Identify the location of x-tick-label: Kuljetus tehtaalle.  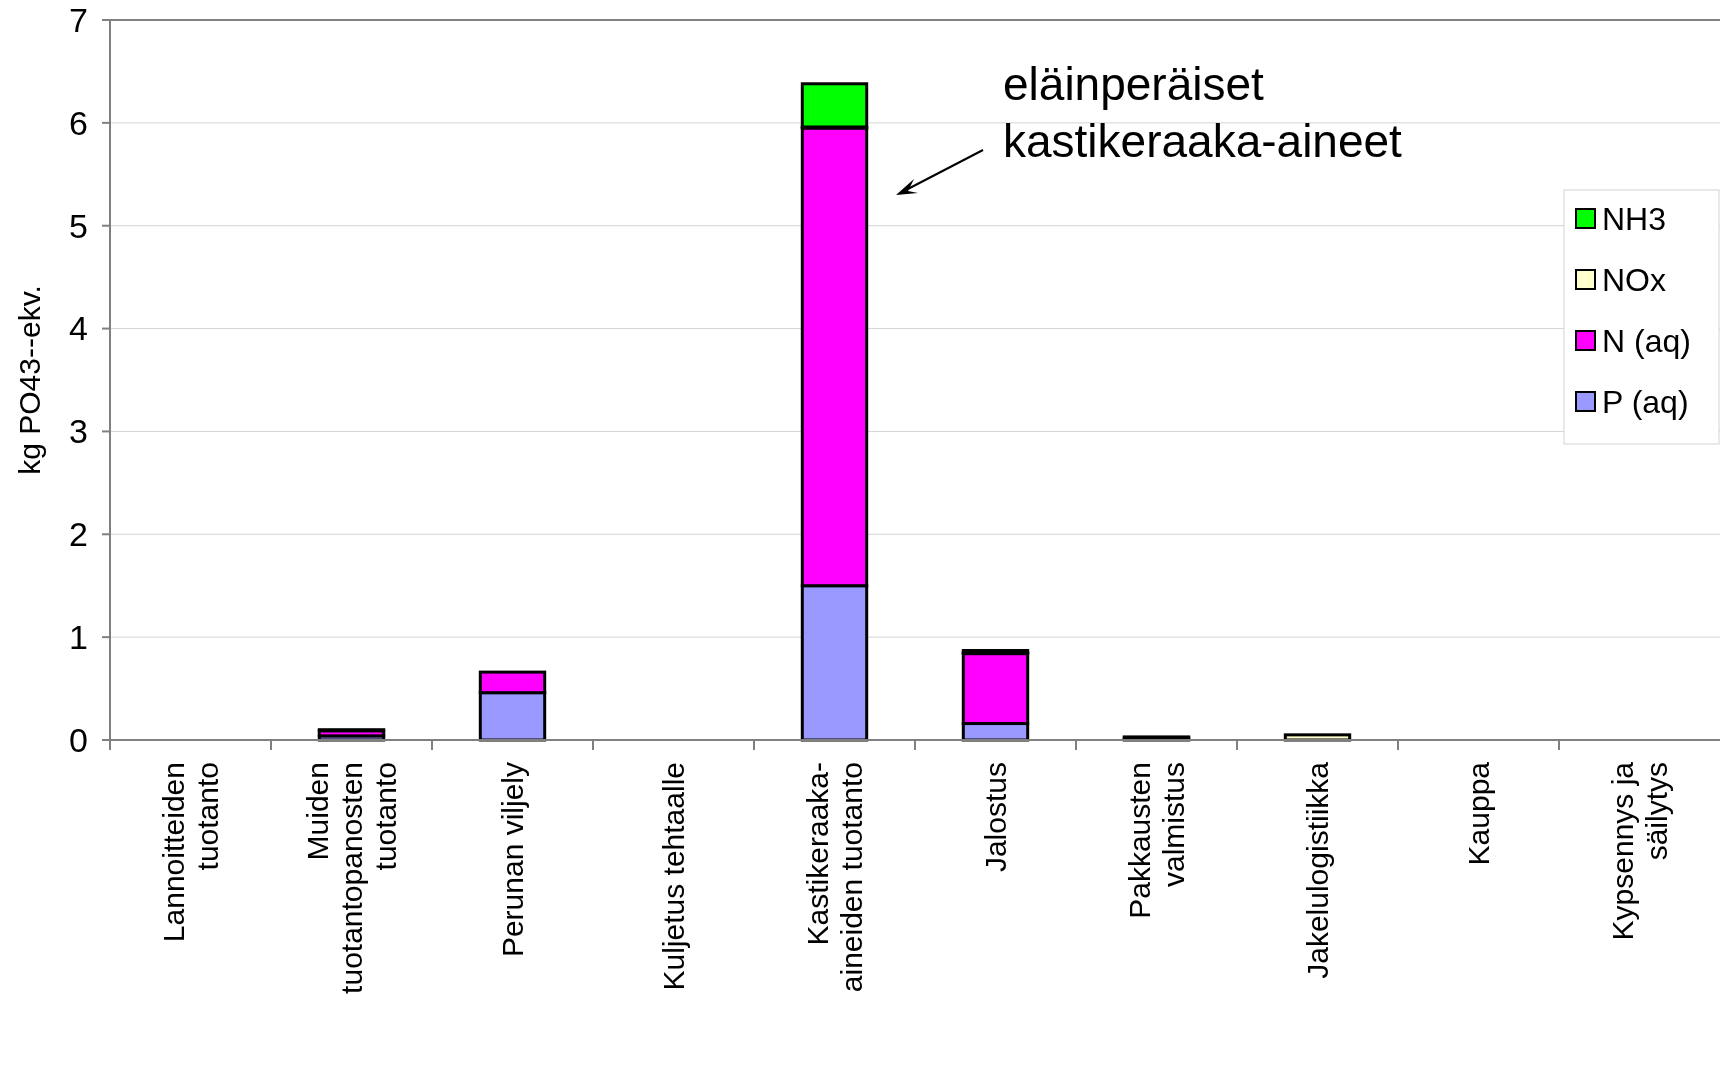
(673, 876).